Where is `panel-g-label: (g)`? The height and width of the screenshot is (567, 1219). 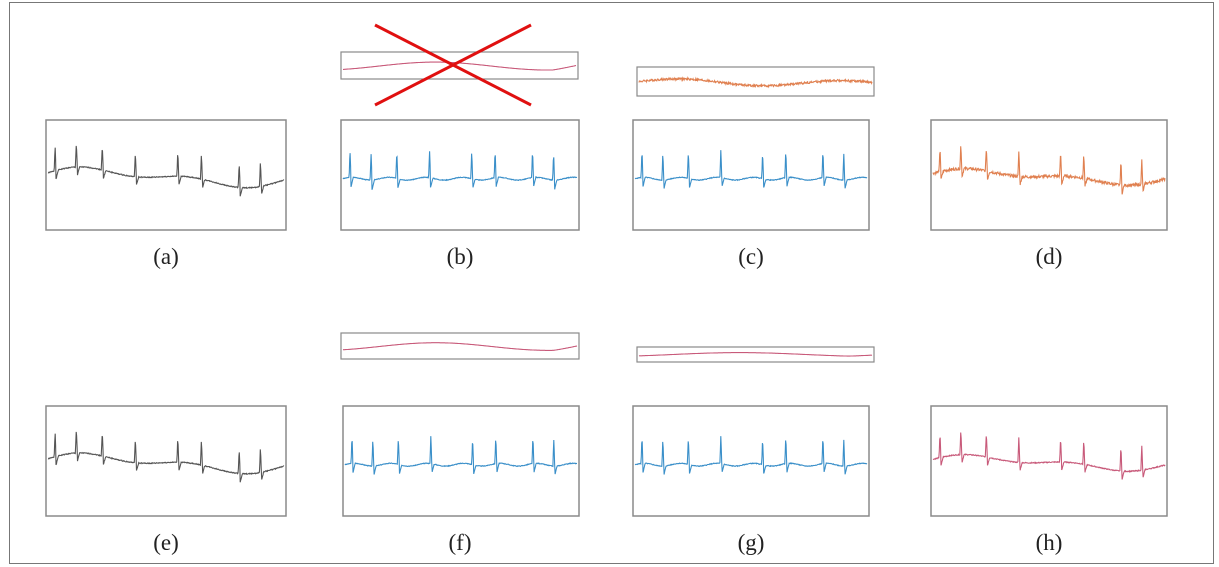
panel-g-label: (g) is located at coordinates (751, 542).